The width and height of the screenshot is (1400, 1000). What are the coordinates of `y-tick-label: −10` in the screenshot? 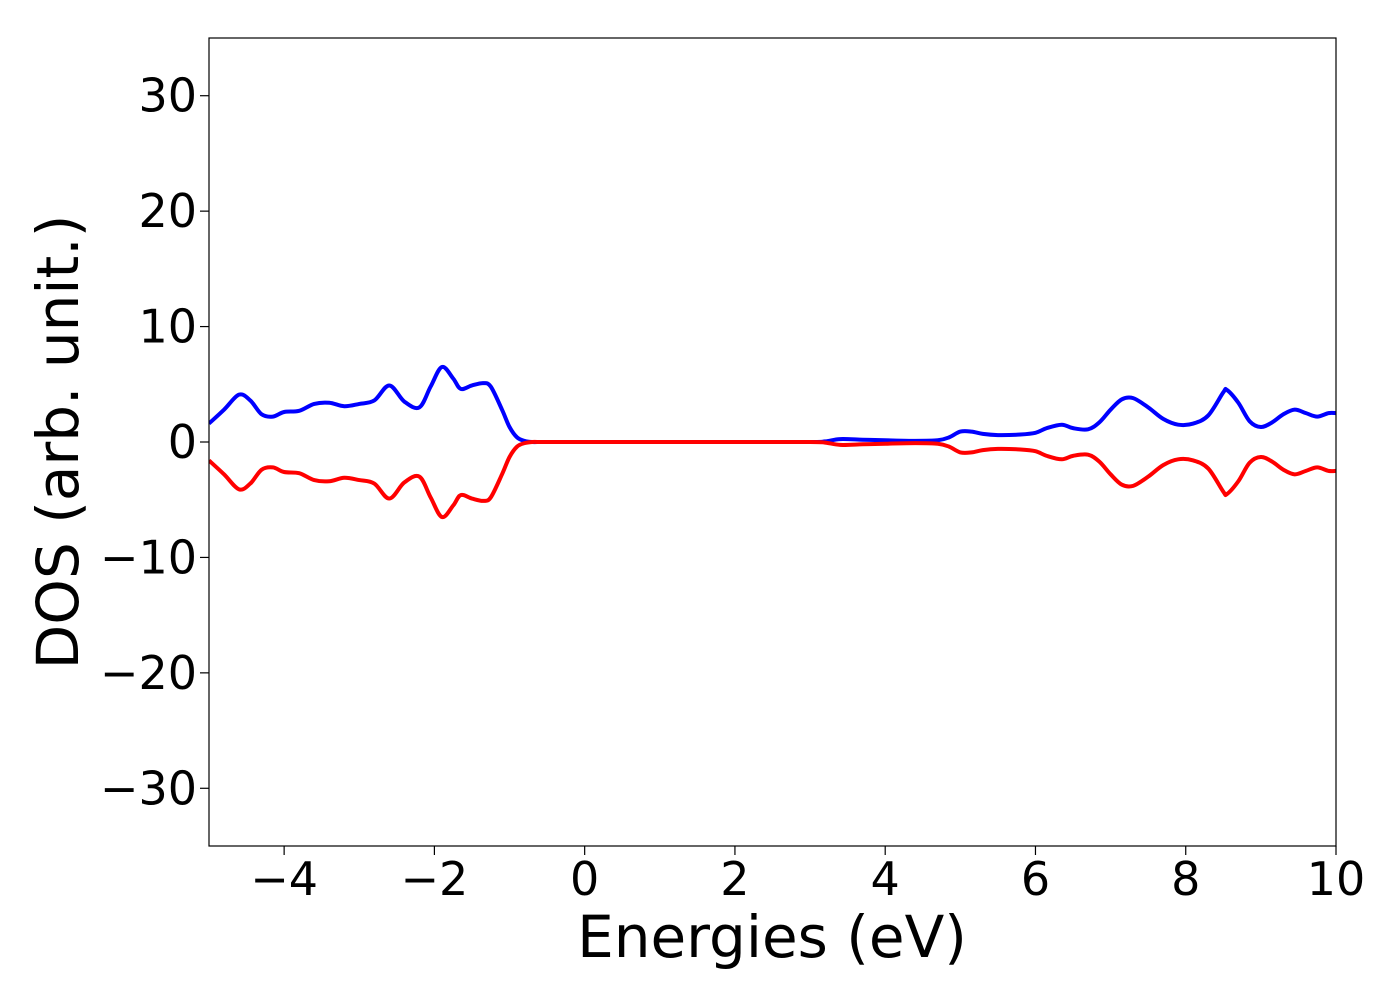 It's located at (148, 557).